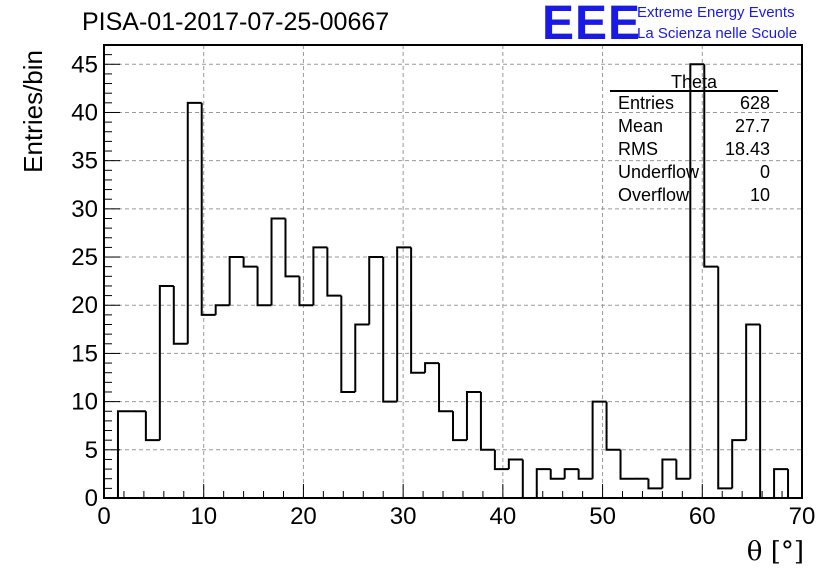  Describe the element at coordinates (91, 450) in the screenshot. I see `y-tick-label: 5` at that location.